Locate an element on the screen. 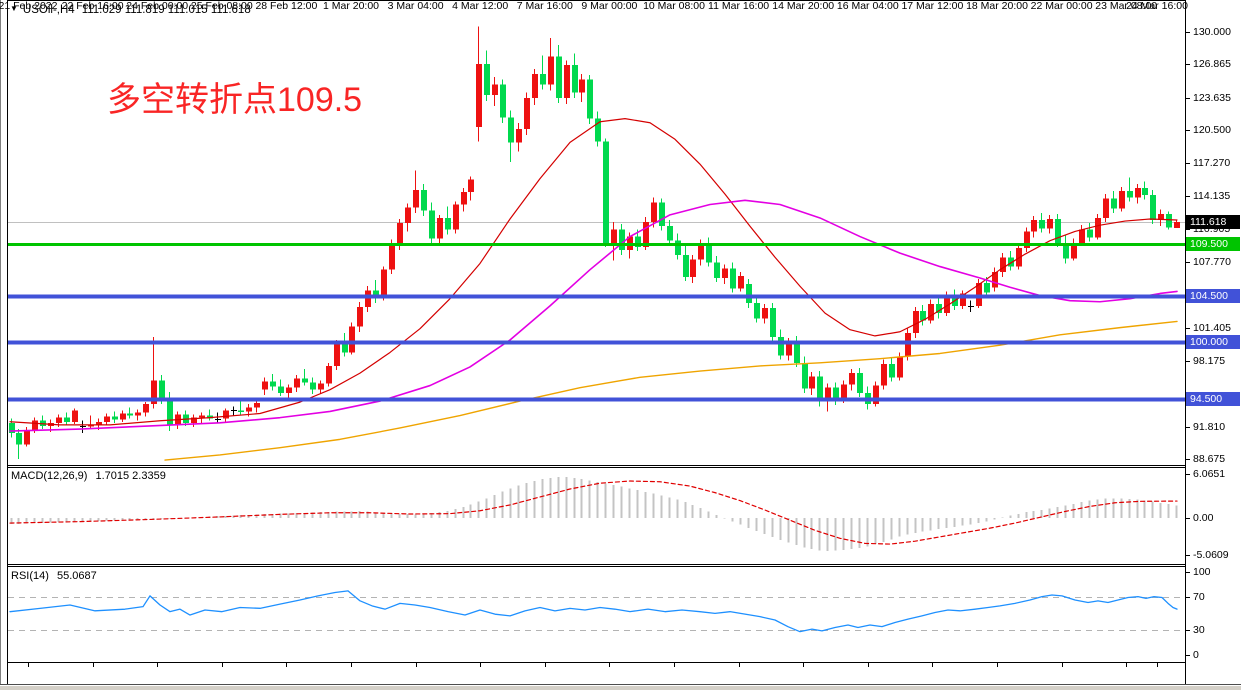 The width and height of the screenshot is (1241, 690). time-axis-label: 9 Mar 00:00 is located at coordinates (609, 6).